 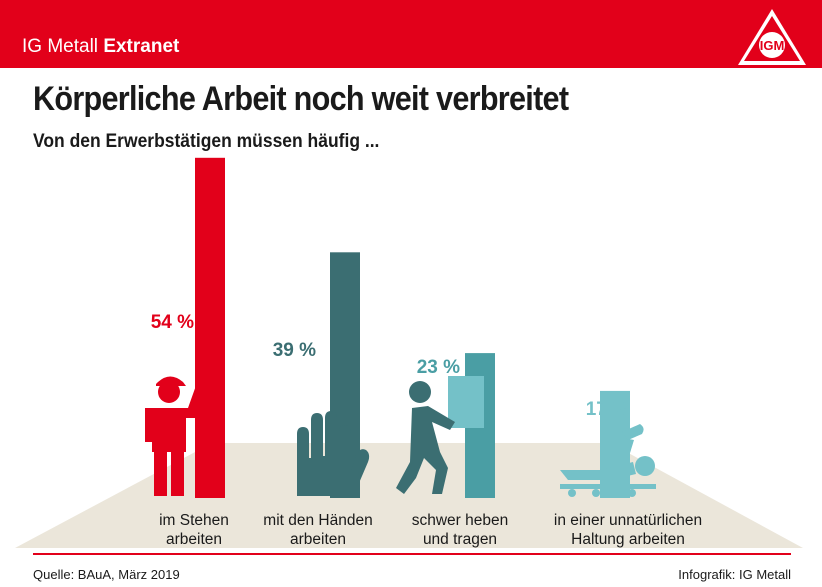 I want to click on category-label-line: Haltung arbeiten, so click(x=628, y=539).